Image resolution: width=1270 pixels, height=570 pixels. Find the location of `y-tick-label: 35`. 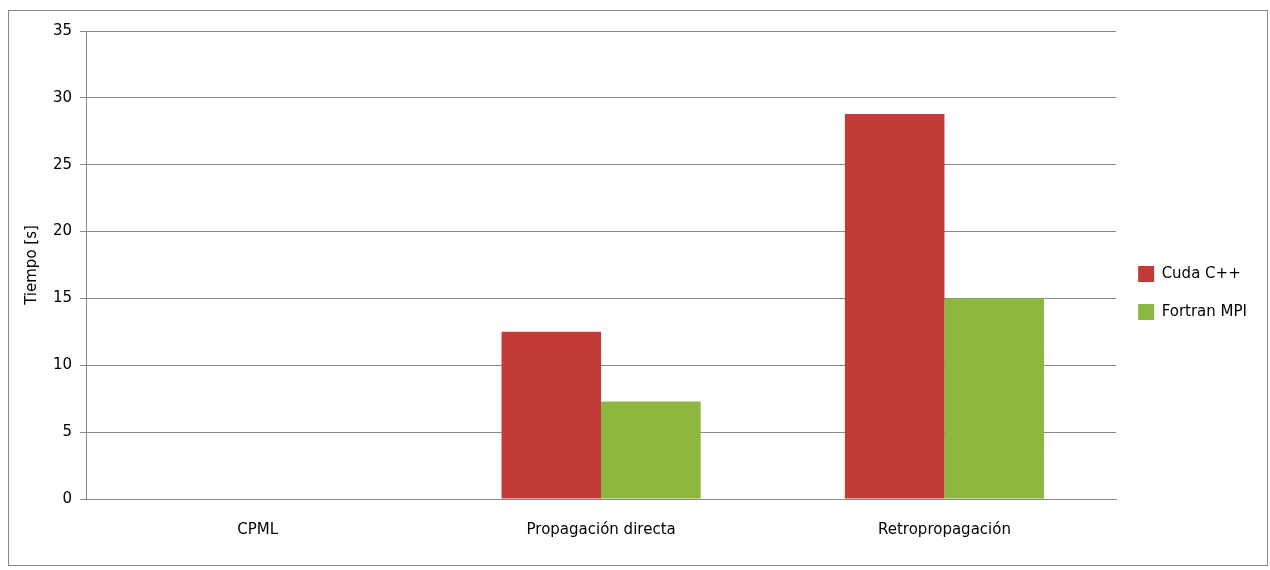

y-tick-label: 35 is located at coordinates (62, 29).